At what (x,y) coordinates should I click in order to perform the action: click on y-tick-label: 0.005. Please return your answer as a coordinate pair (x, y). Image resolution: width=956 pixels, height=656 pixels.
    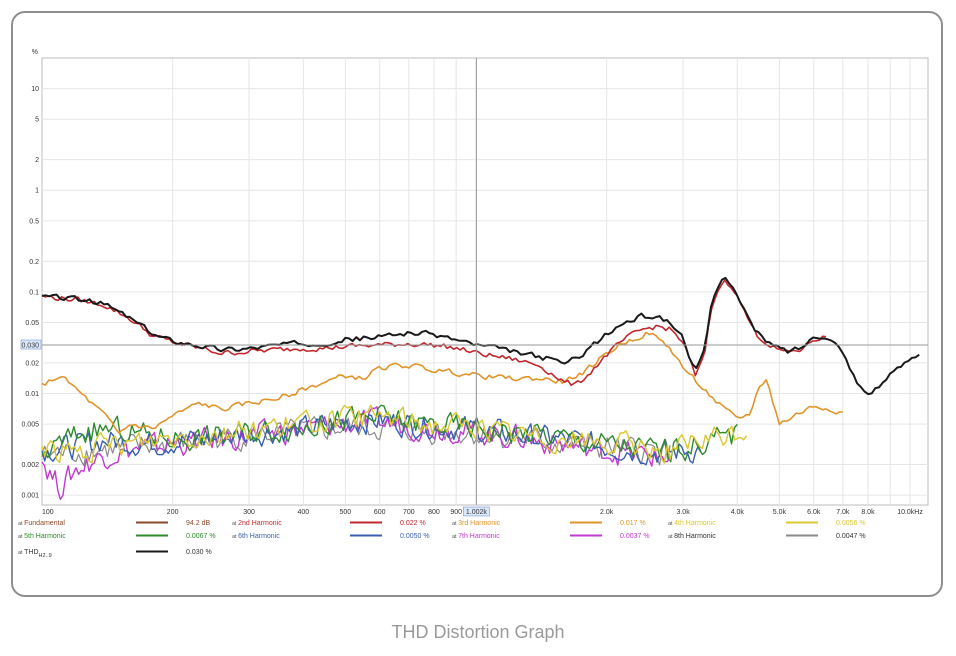
    Looking at the image, I should click on (30, 425).